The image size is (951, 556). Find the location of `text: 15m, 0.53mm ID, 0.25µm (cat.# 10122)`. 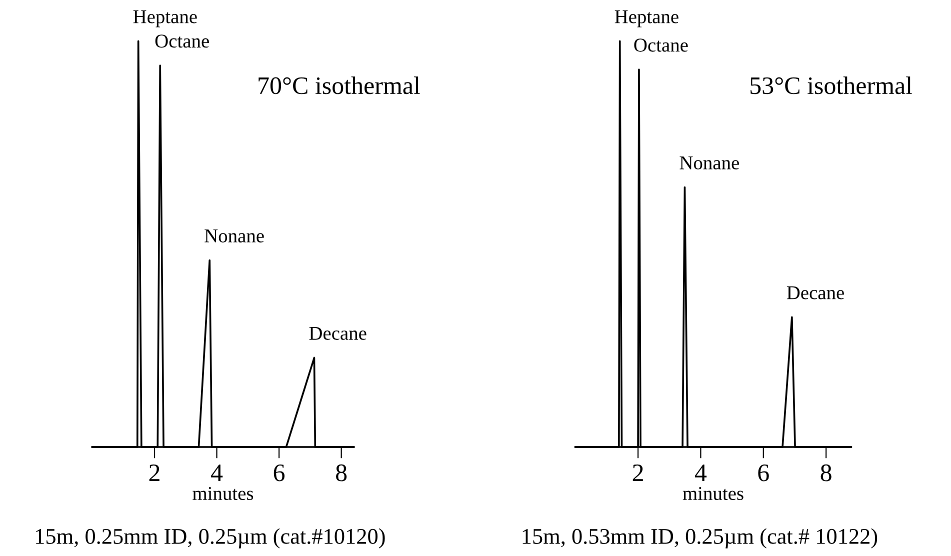

text: 15m, 0.53mm ID, 0.25µm (cat.# 10122) is located at coordinates (700, 538).